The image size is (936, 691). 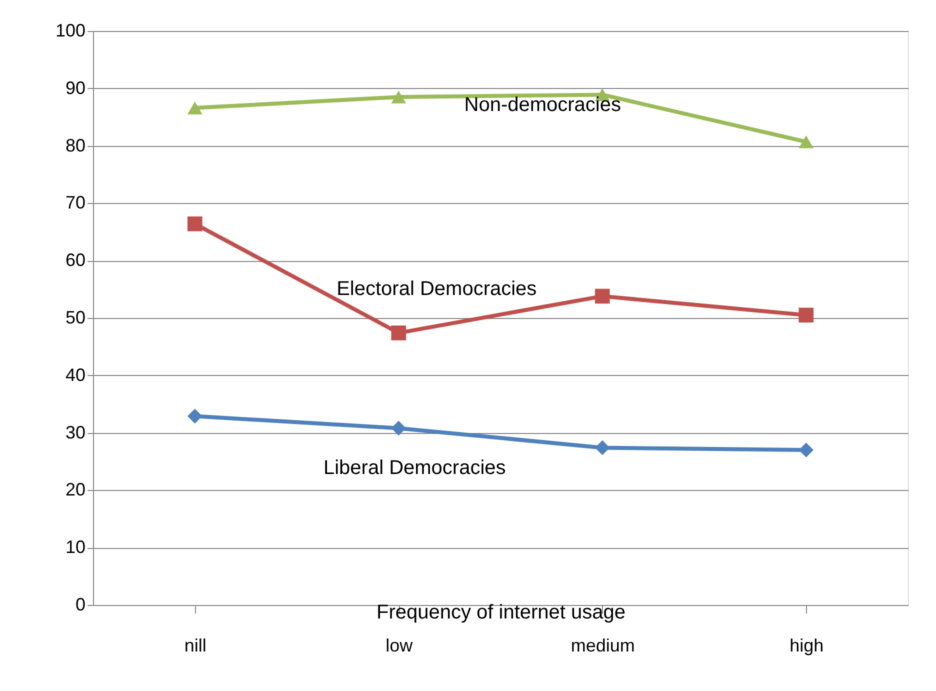 What do you see at coordinates (75, 547) in the screenshot?
I see `y-tick-label: 10` at bounding box center [75, 547].